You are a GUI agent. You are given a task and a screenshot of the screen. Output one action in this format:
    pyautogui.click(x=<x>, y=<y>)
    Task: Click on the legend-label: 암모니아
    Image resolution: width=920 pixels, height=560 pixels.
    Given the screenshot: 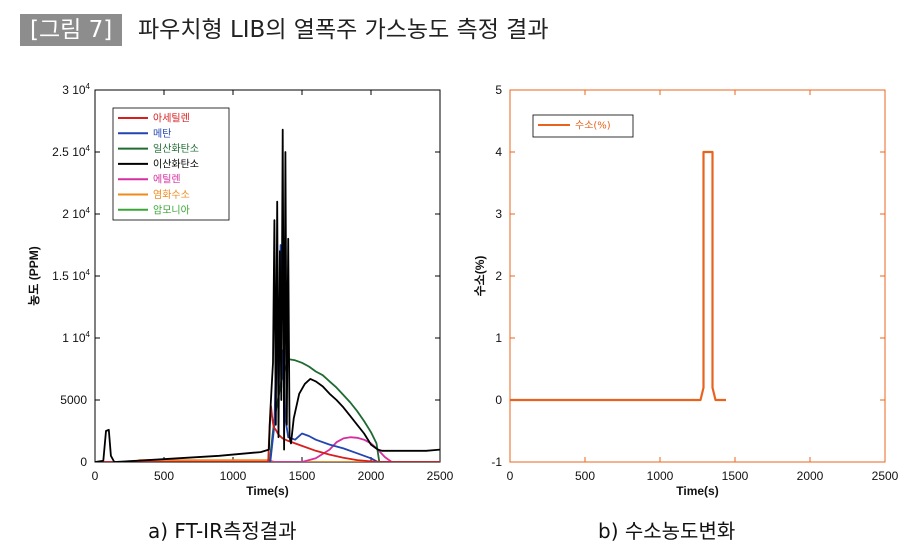 What is the action you would take?
    pyautogui.click(x=171, y=210)
    